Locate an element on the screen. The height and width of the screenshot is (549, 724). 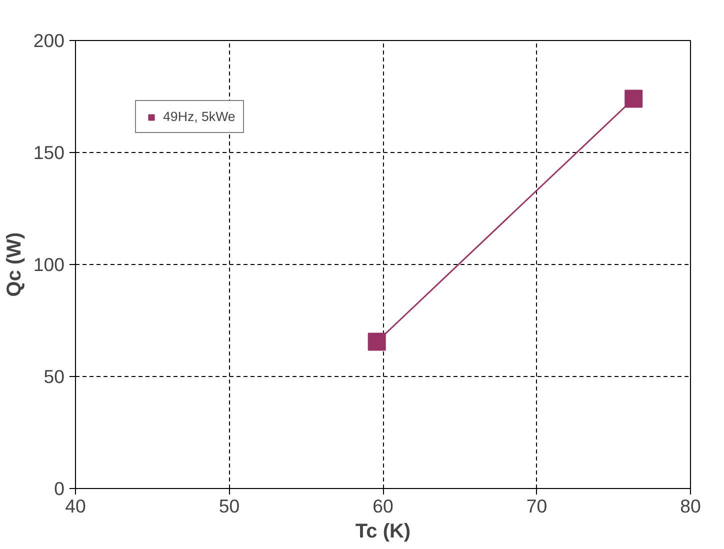
x-tick-label: 40 is located at coordinates (75, 506).